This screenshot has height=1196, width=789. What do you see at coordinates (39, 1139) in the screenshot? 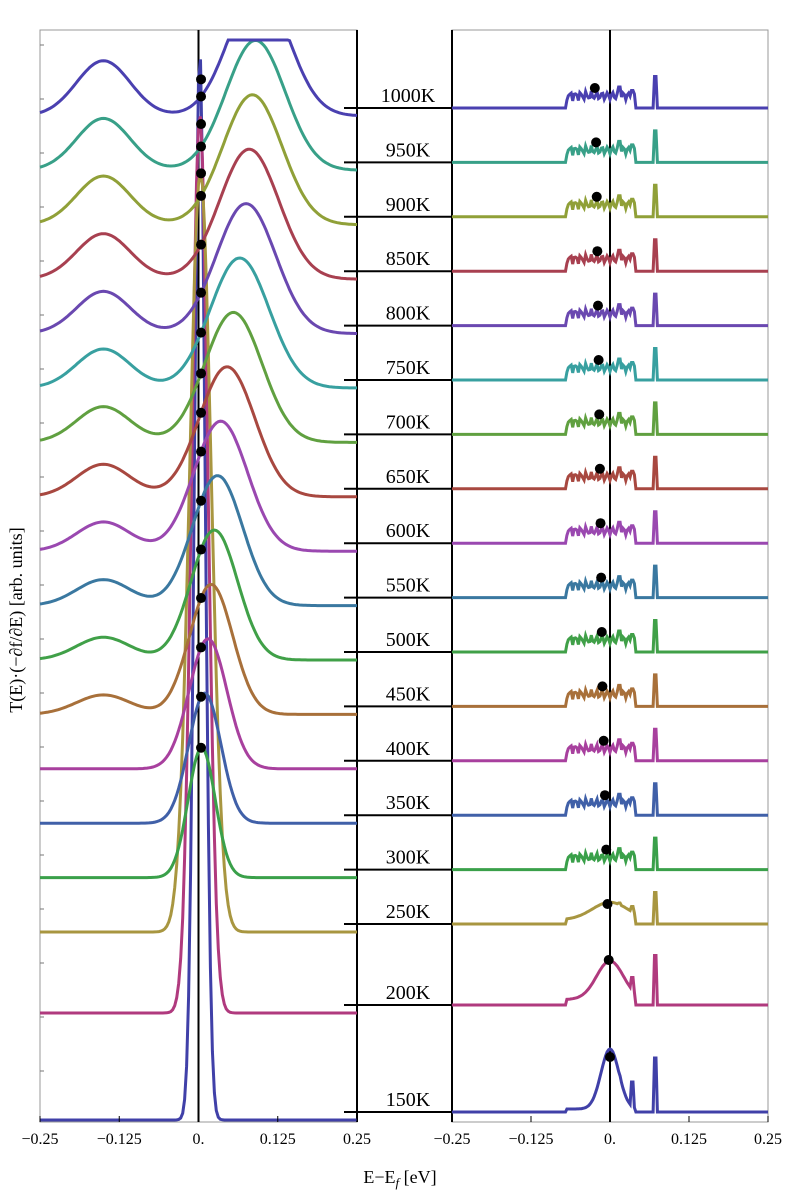
I see `x-tick-label-left: −0.25` at bounding box center [39, 1139].